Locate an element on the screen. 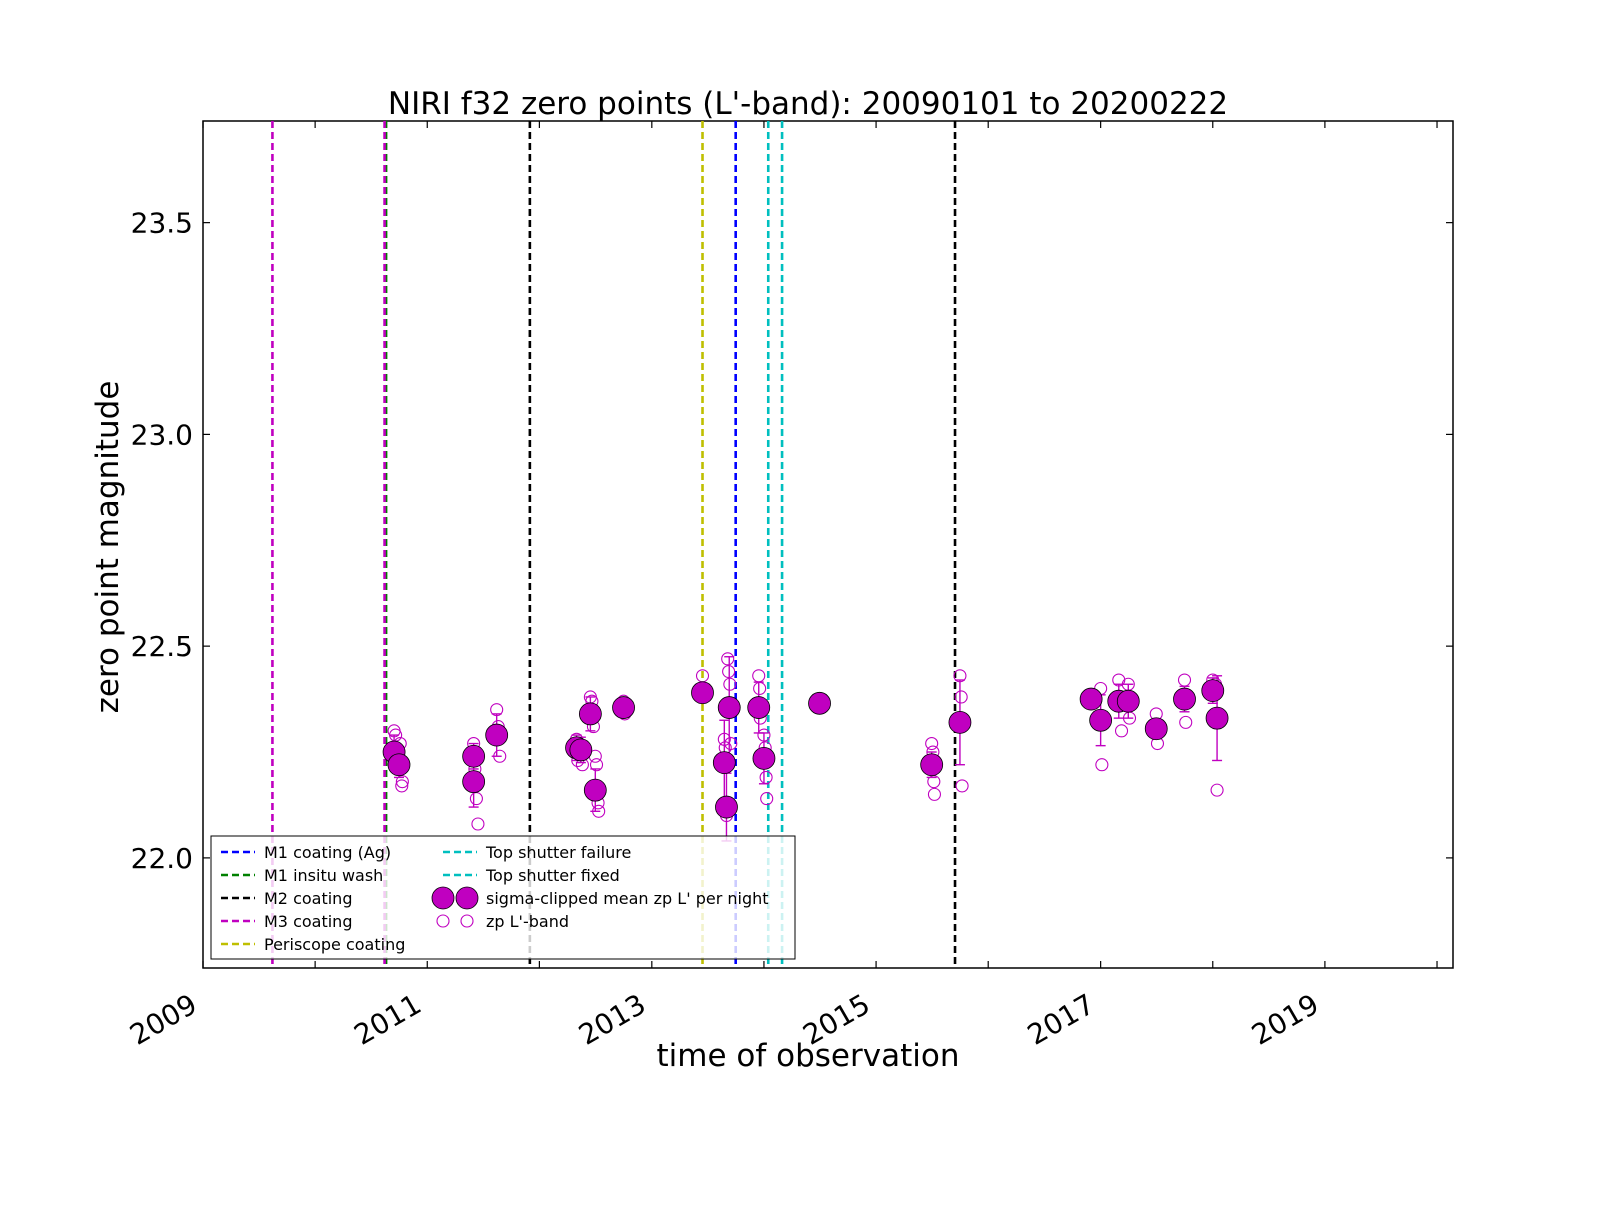 Image resolution: width=1600 pixels, height=1205 pixels. legend-label: Top shutter failure is located at coordinates (558, 852).